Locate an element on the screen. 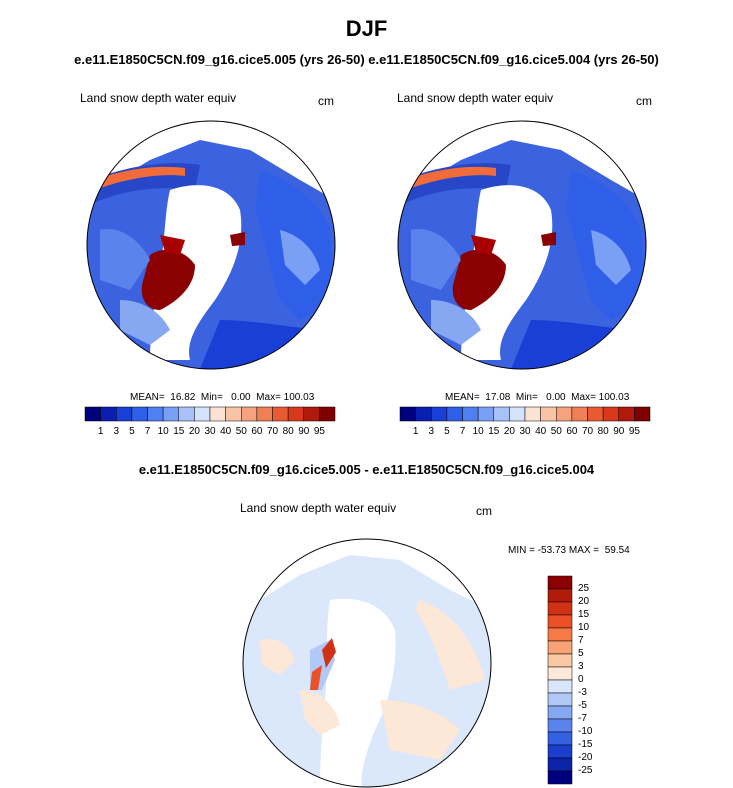 This screenshot has width=733, height=788. panel2-colorbar-tick-label: 50 is located at coordinates (556, 431).